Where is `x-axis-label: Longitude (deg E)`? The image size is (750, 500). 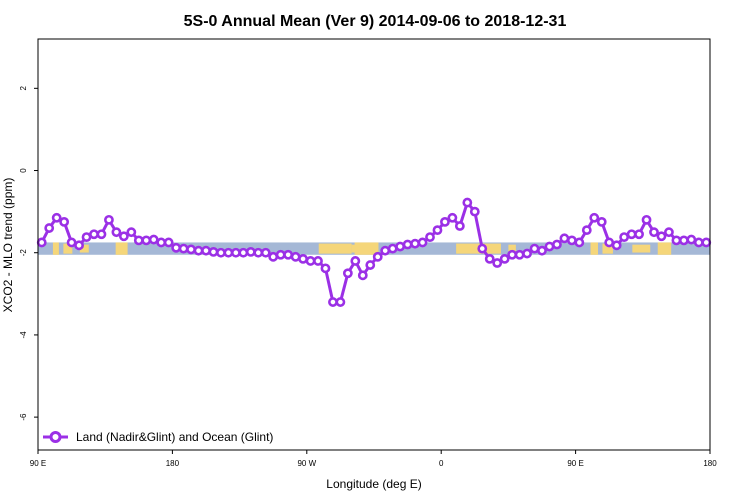
x-axis-label: Longitude (deg E) is located at coordinates (373, 484).